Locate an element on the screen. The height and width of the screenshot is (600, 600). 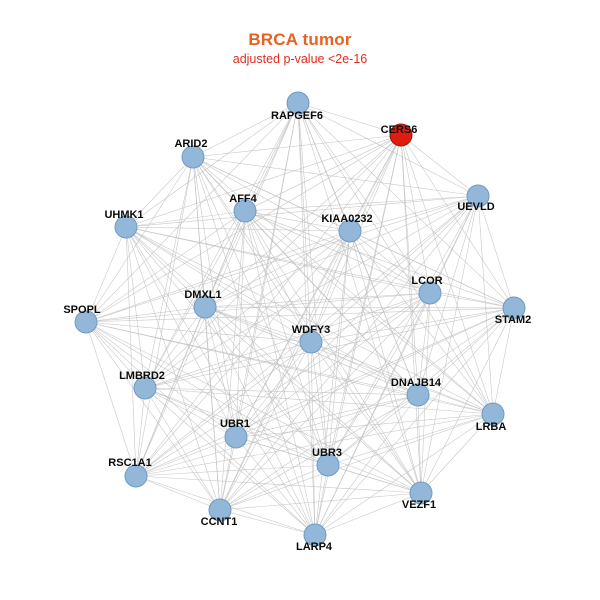
node-label-lmbrd2: LMBRD2 is located at coordinates (142, 376).